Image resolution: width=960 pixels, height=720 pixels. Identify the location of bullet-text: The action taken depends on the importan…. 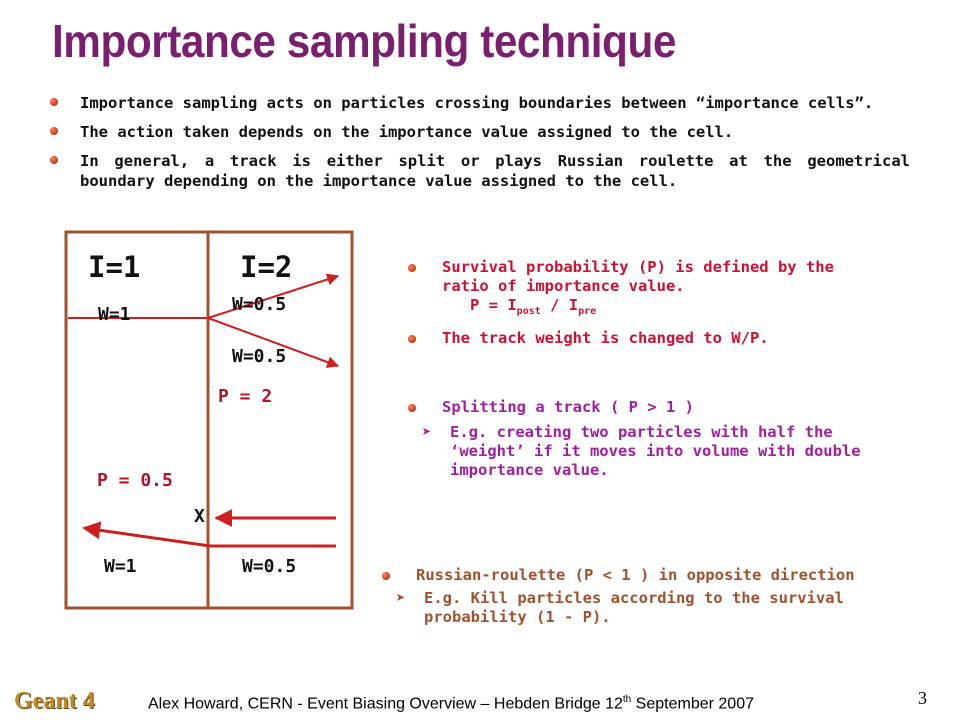
(407, 132).